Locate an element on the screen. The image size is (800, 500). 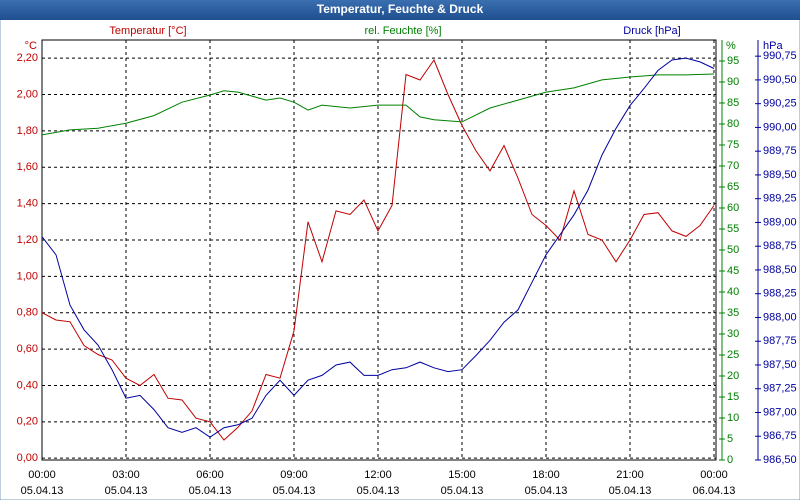
title-bar is located at coordinates (400, 10).